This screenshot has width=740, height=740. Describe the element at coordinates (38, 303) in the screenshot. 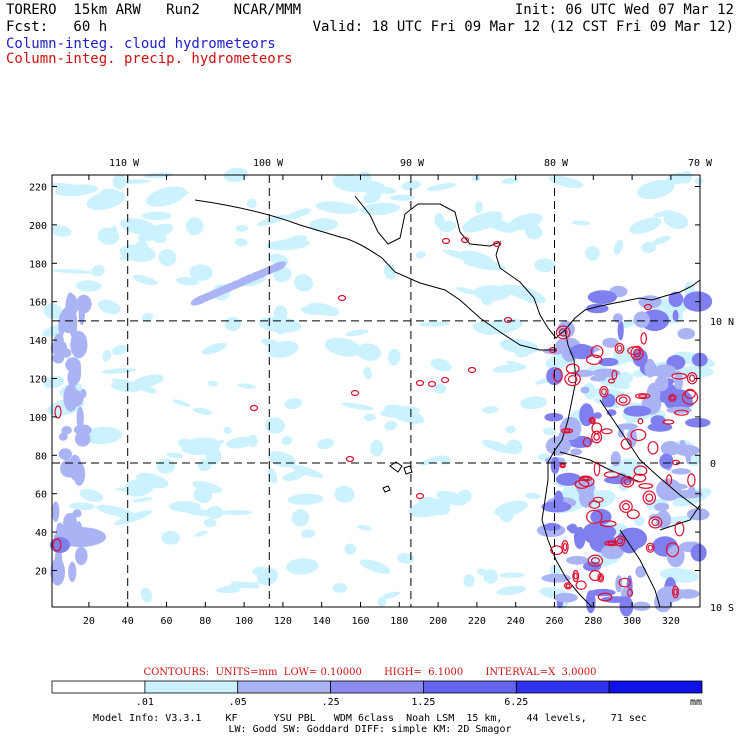

I see `left-grid-label: 160` at that location.